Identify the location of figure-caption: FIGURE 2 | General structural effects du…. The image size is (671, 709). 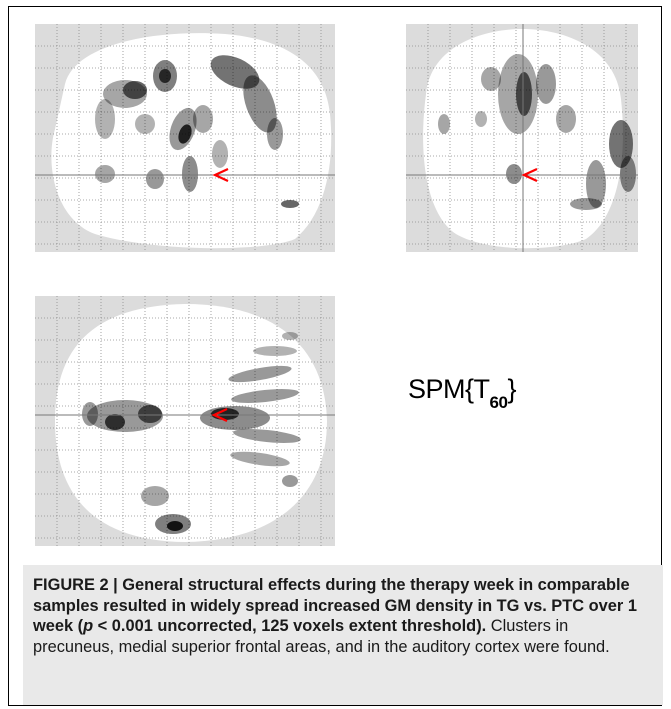
(340, 616).